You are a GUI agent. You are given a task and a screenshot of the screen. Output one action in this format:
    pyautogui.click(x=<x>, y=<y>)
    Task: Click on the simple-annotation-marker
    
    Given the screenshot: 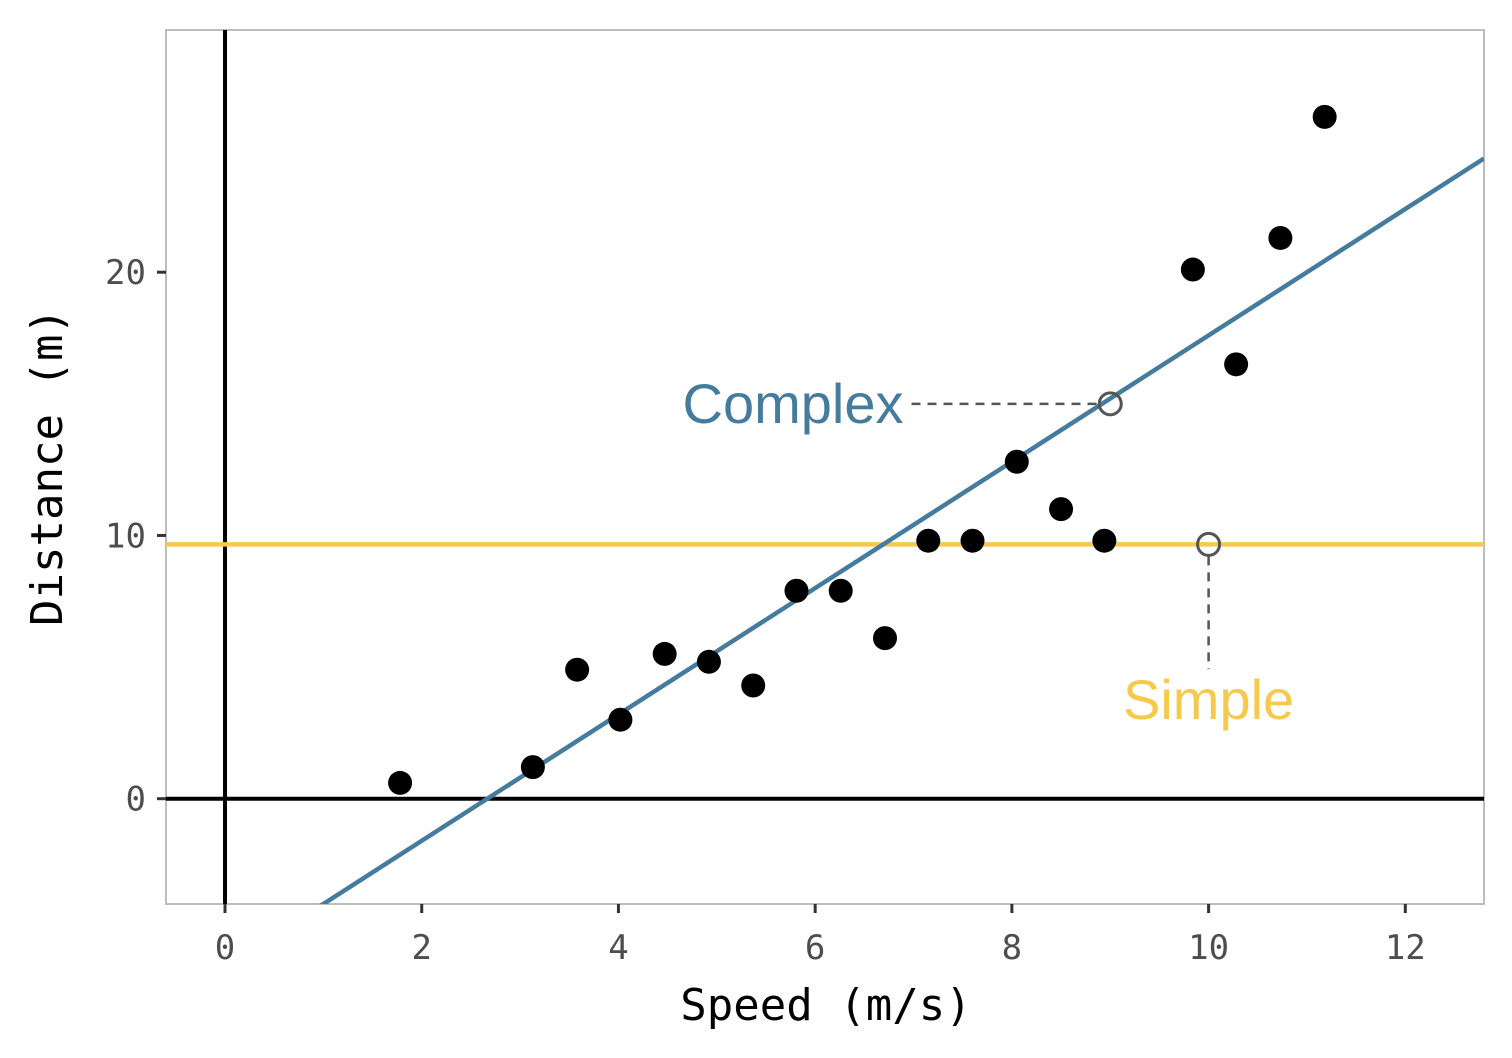 What is the action you would take?
    pyautogui.click(x=1209, y=544)
    